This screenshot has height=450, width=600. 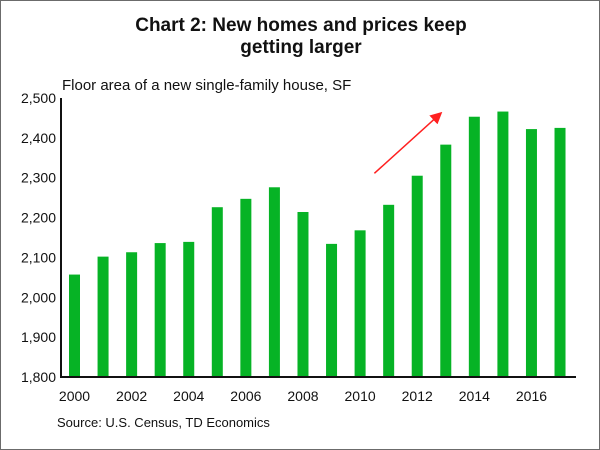 What do you see at coordinates (246, 287) in the screenshot?
I see `bar-2006` at bounding box center [246, 287].